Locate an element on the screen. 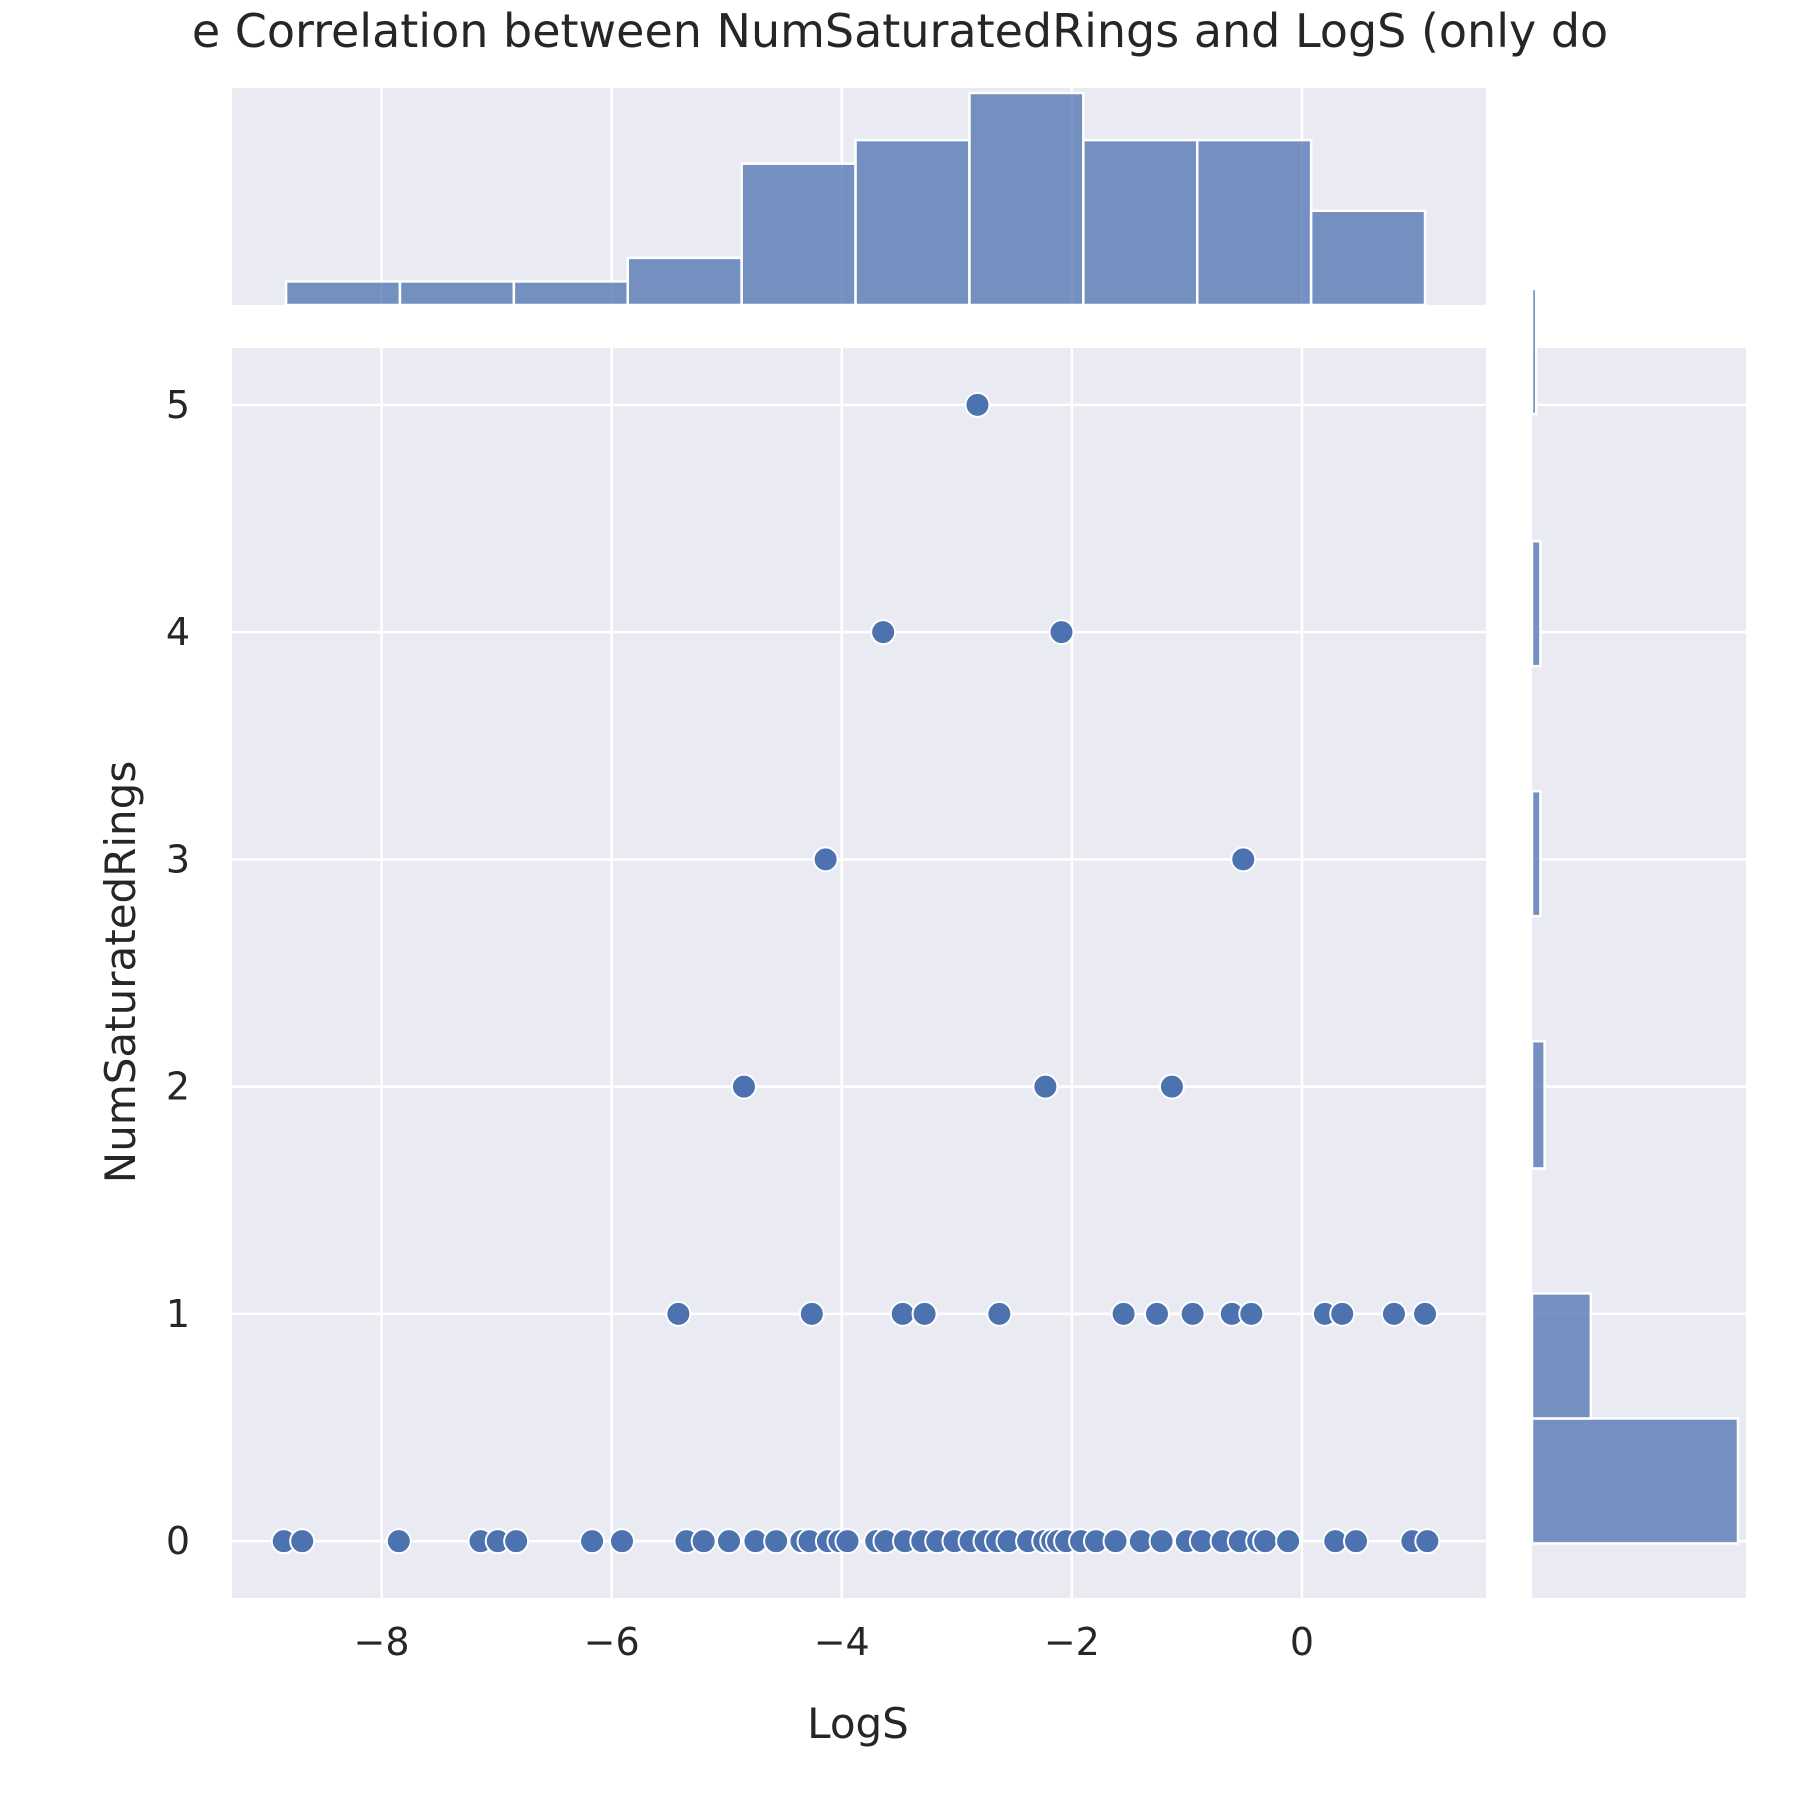 This screenshot has width=1800, height=1800. marginal-y-histogram is located at coordinates (1638, 942).